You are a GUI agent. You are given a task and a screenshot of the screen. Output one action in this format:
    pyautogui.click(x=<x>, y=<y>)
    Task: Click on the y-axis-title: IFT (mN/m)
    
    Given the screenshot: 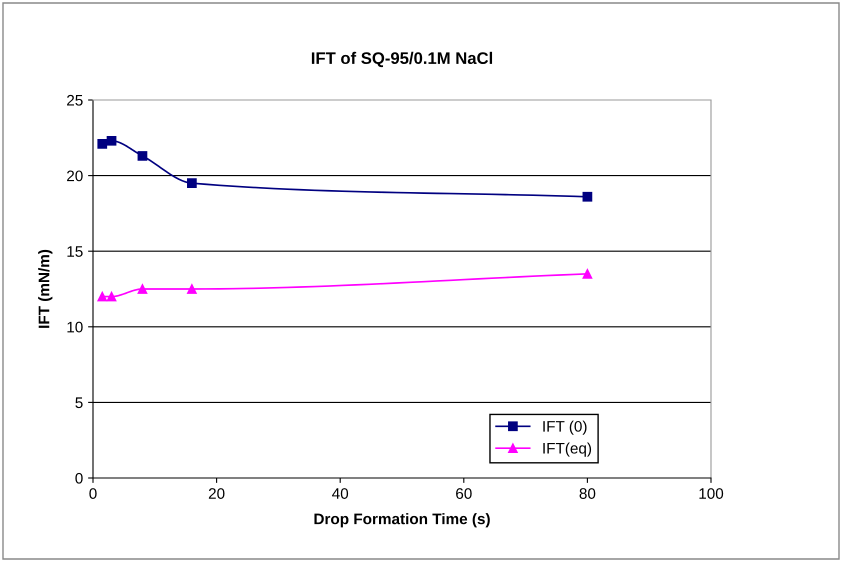 What is the action you would take?
    pyautogui.click(x=45, y=289)
    